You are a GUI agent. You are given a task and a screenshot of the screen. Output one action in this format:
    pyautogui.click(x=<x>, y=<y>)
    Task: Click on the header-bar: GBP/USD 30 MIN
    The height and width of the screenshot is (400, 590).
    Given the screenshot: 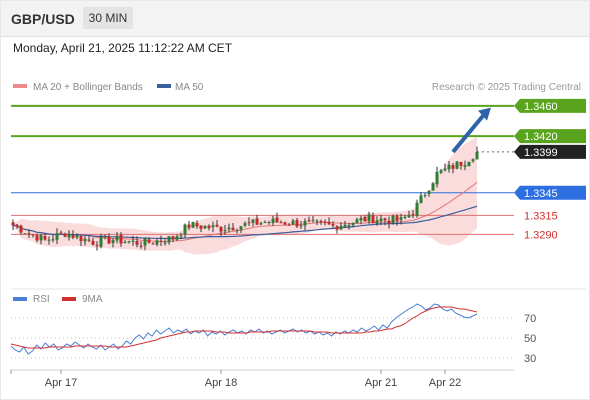 What is the action you would take?
    pyautogui.click(x=295, y=18)
    